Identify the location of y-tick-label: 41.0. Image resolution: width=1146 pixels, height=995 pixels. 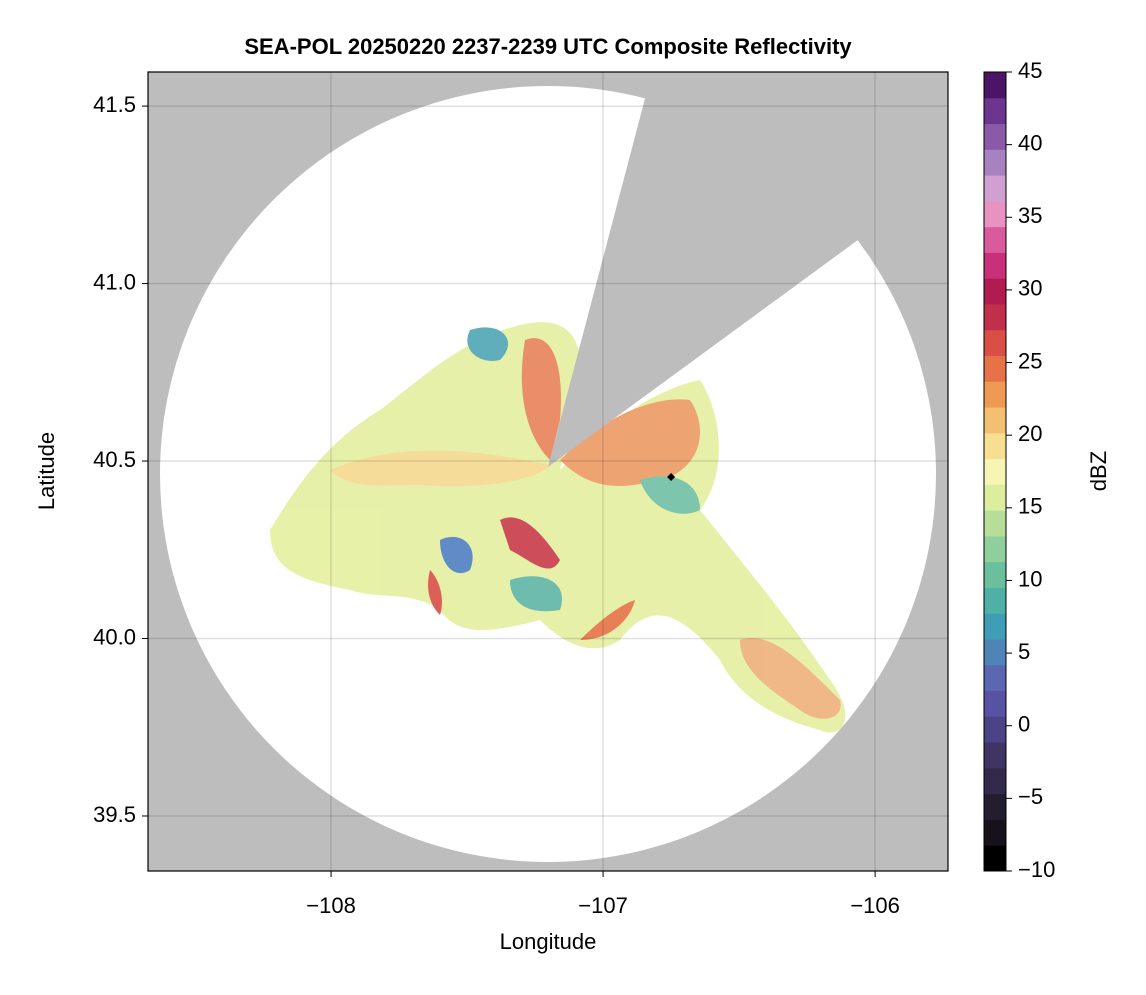
(114, 281).